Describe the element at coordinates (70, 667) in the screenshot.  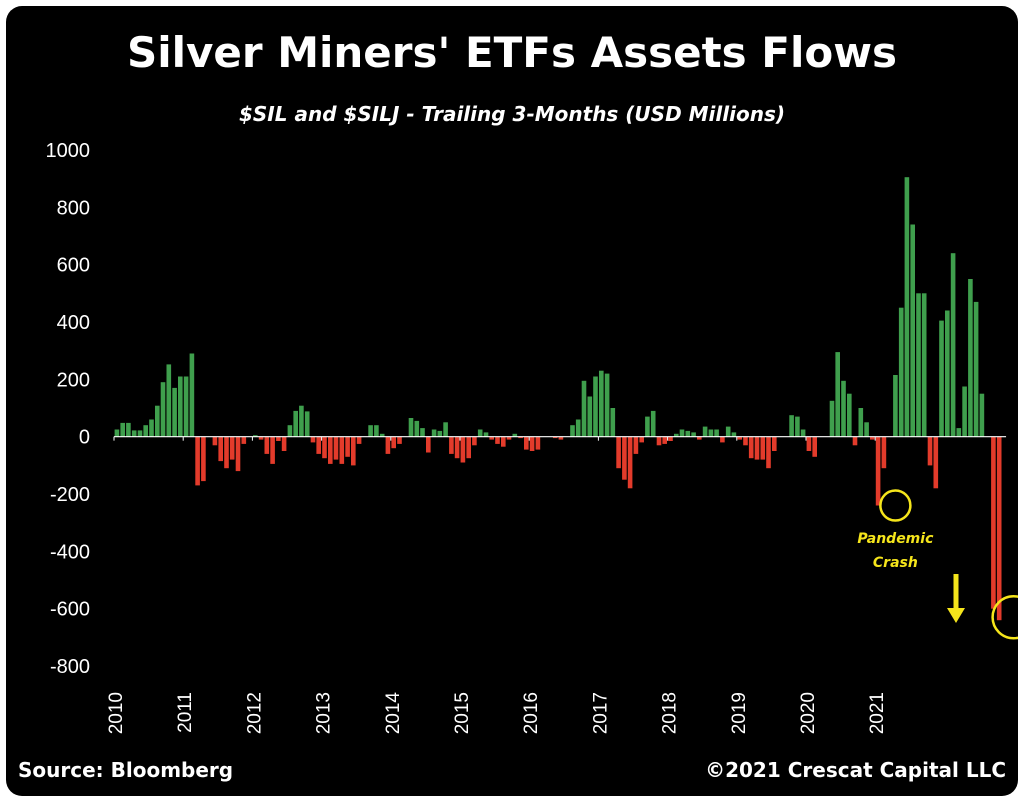
I see `y-tick-label: -800` at that location.